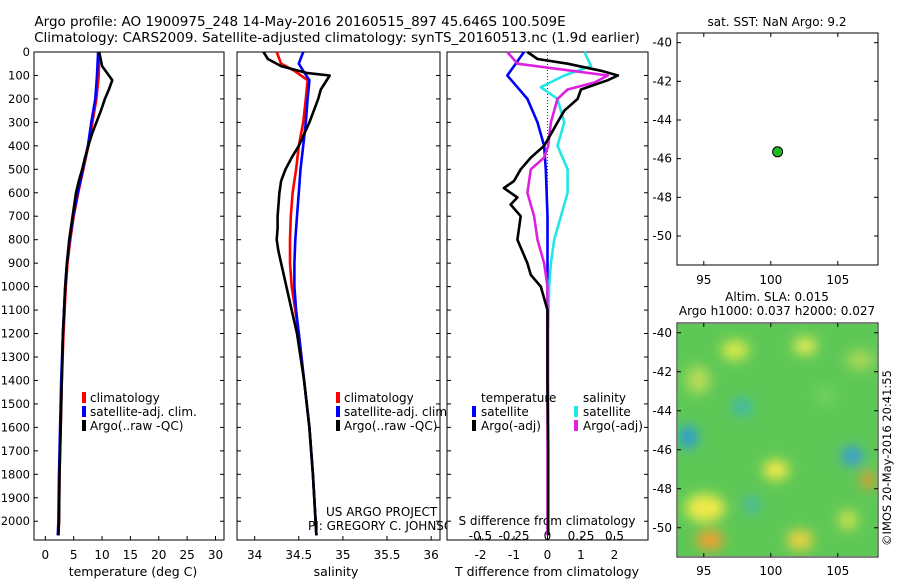 This screenshot has height=580, width=900. I want to click on x-tick-label: 25, so click(186, 555).